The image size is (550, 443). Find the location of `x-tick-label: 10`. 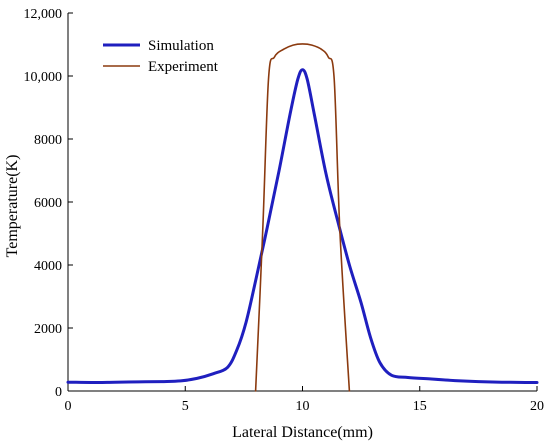

x-tick-label: 10 is located at coordinates (303, 406).